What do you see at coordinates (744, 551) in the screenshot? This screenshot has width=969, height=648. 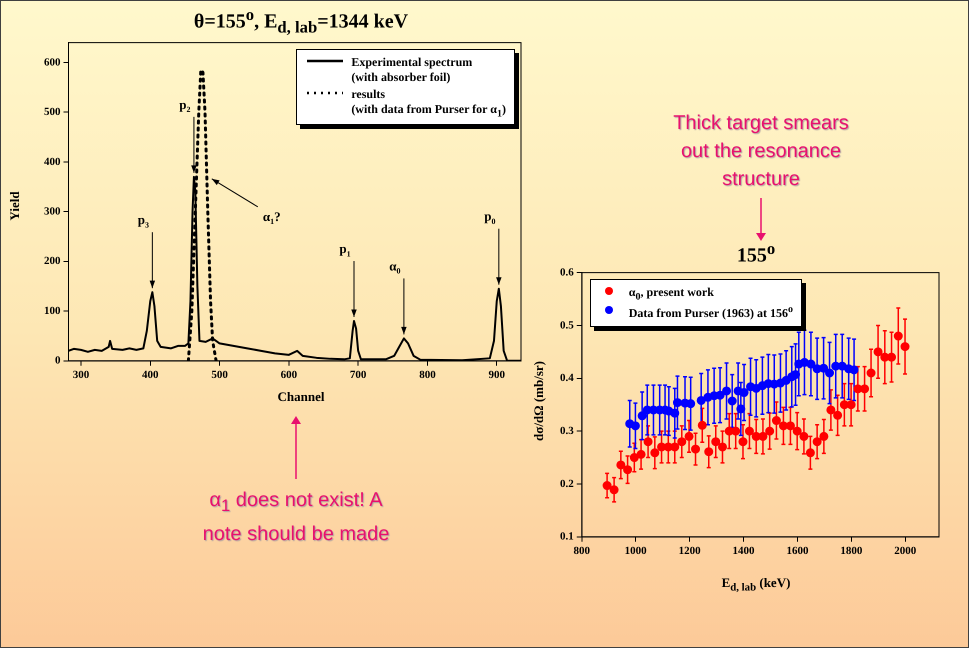 I see `x-tick-label: 1400` at bounding box center [744, 551].